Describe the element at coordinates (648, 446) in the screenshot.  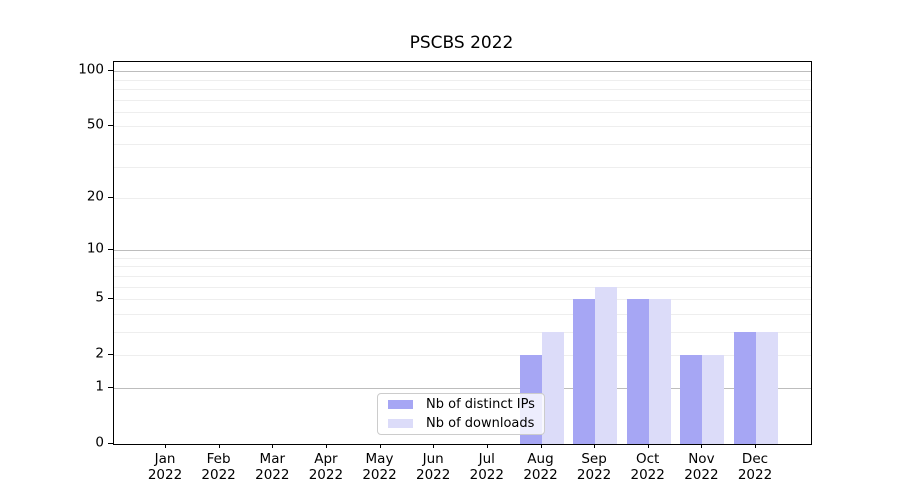
I see `xtick-mark-oct` at that location.